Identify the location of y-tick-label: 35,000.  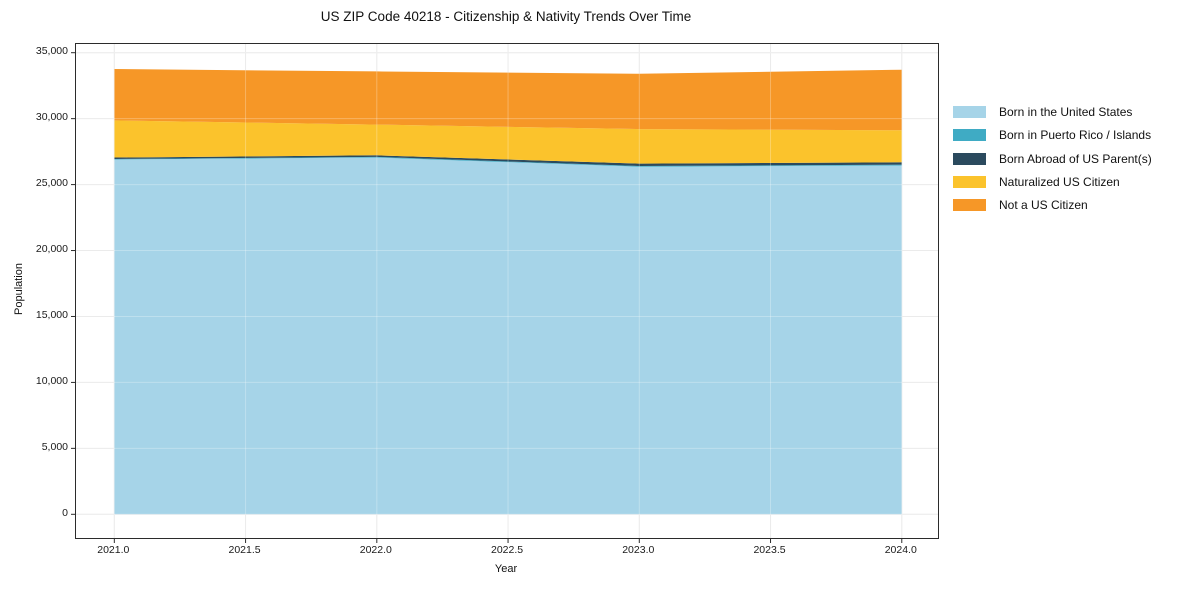
(51, 51).